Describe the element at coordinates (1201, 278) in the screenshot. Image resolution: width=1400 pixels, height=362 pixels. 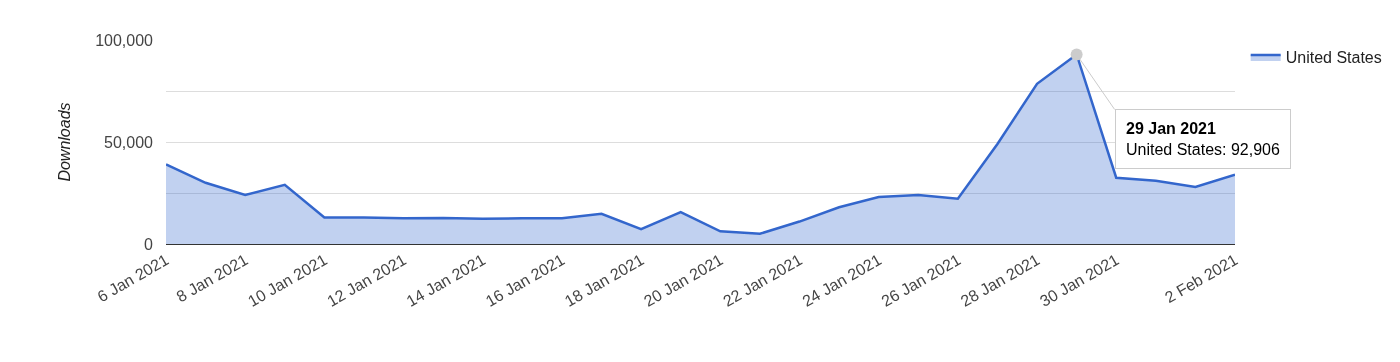
I see `x-tick-label: 2 Feb 2021` at that location.